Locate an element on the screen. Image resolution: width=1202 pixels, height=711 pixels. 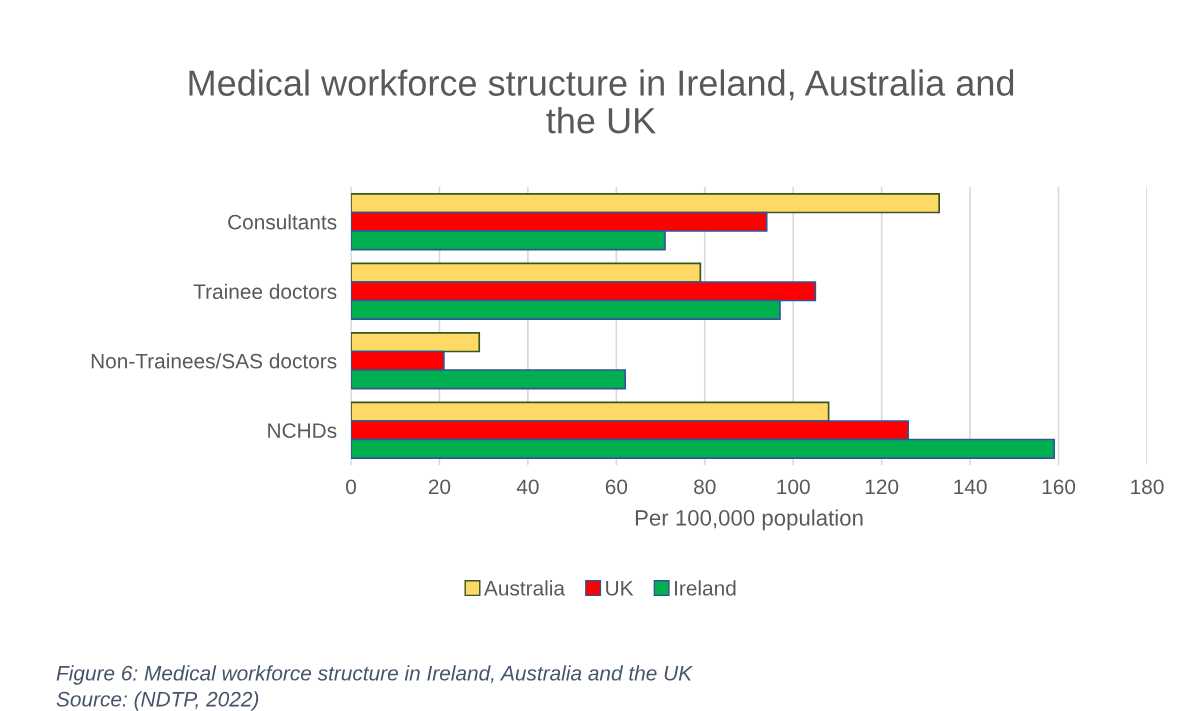
x-tick-label: 120 is located at coordinates (882, 487).